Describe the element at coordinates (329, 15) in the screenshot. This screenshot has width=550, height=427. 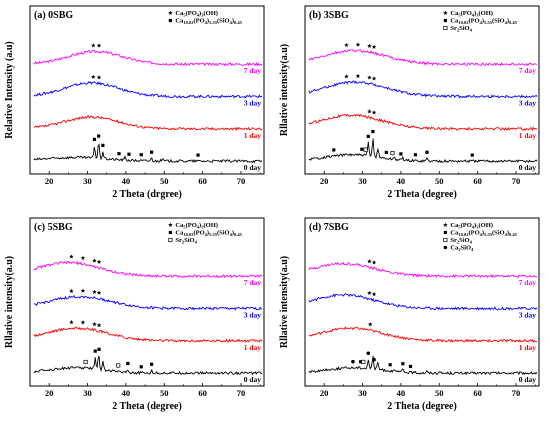
I see `panel-title: (b) 3SBG` at that location.